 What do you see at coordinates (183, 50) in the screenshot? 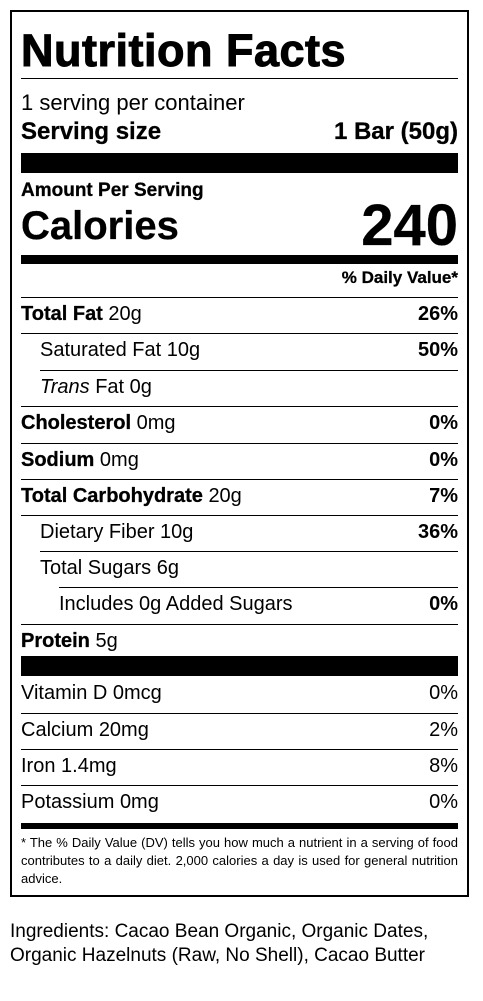
I see `label-title: Nutrition Facts` at bounding box center [183, 50].